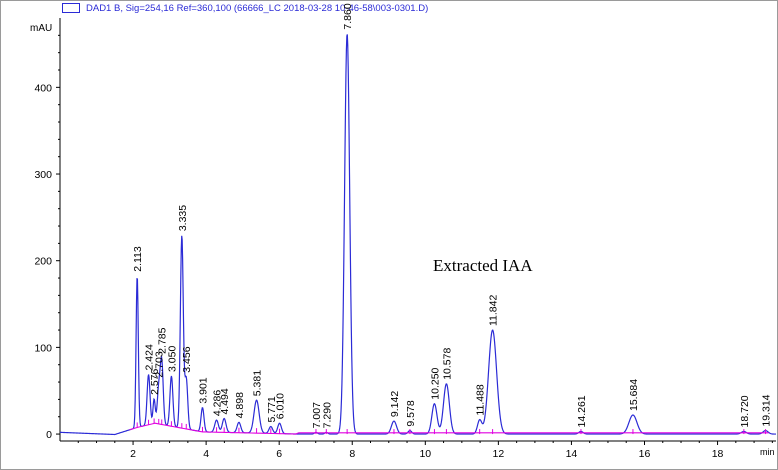 Image resolution: width=778 pixels, height=470 pixels. What do you see at coordinates (449, 428) in the screenshot?
I see `integration-baseline` at bounding box center [449, 428].